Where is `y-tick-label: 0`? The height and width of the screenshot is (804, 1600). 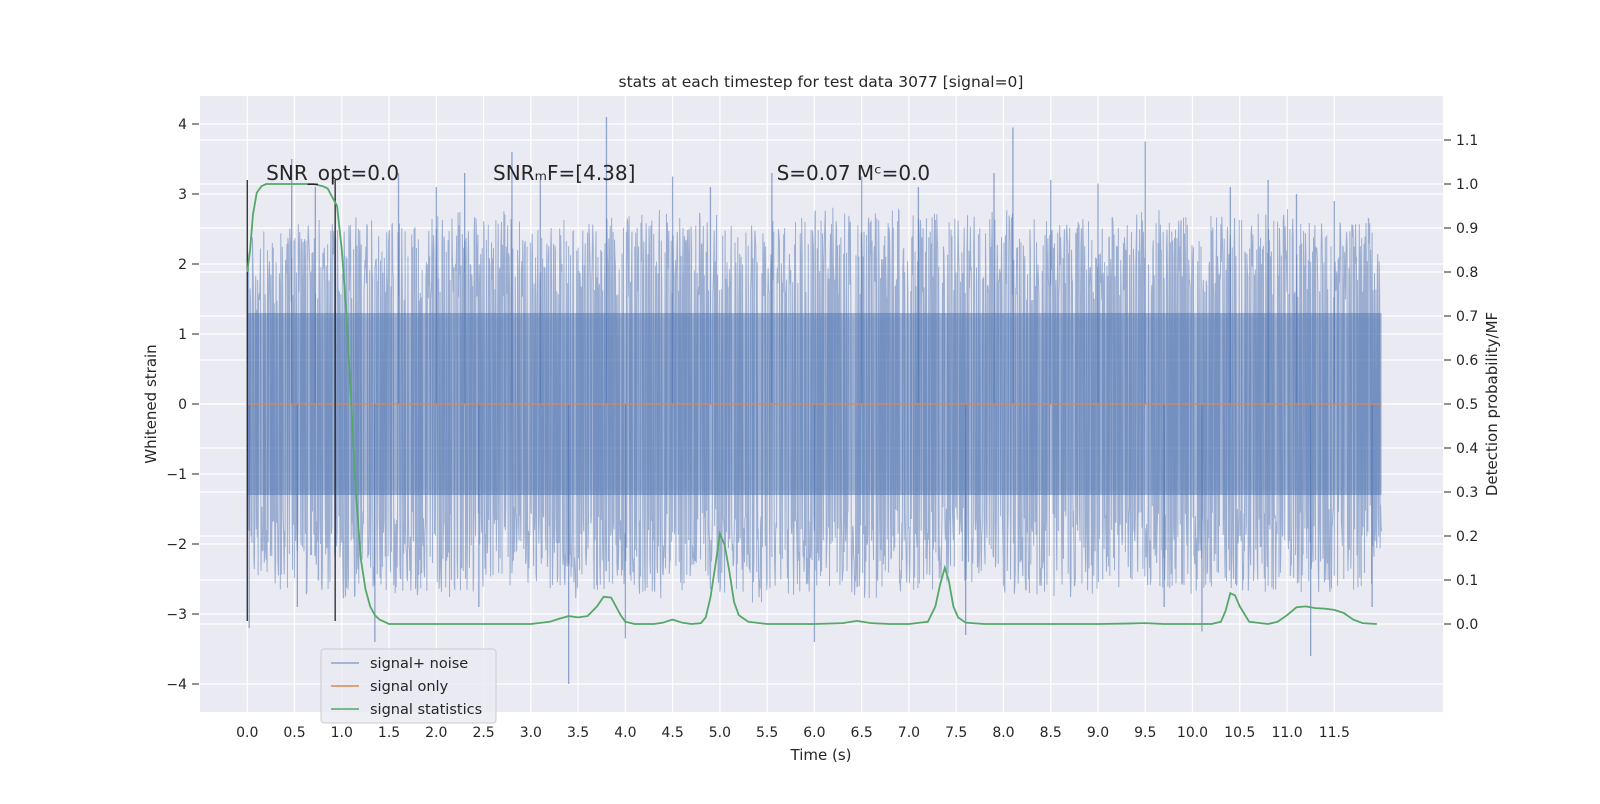 y-tick-label: 0 is located at coordinates (182, 405).